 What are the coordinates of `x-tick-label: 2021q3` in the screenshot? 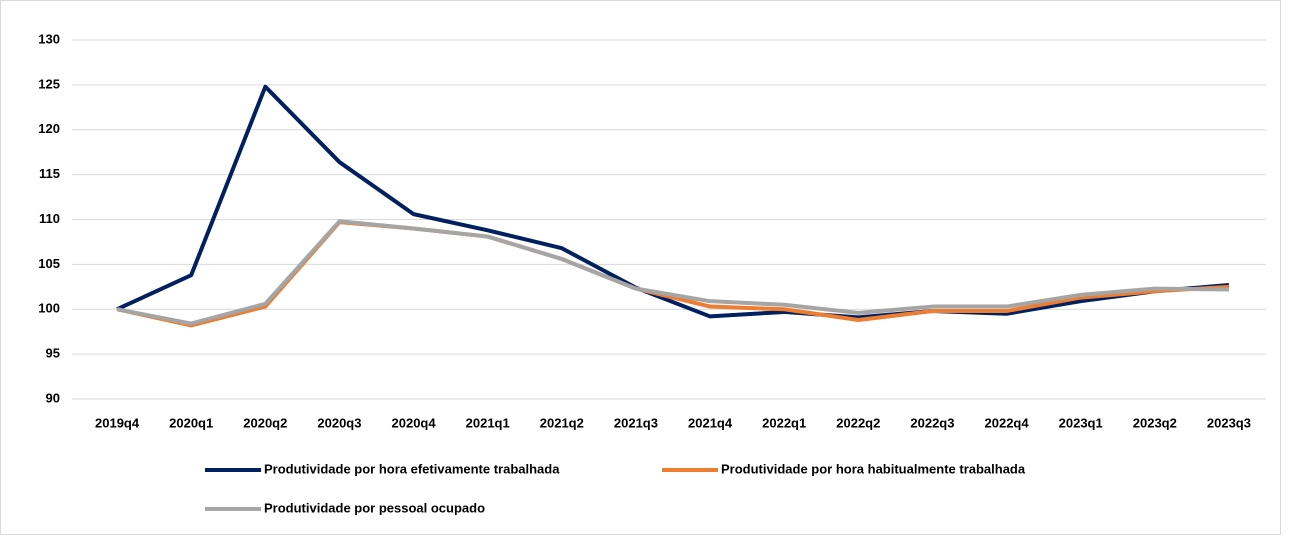 It's located at (636, 422).